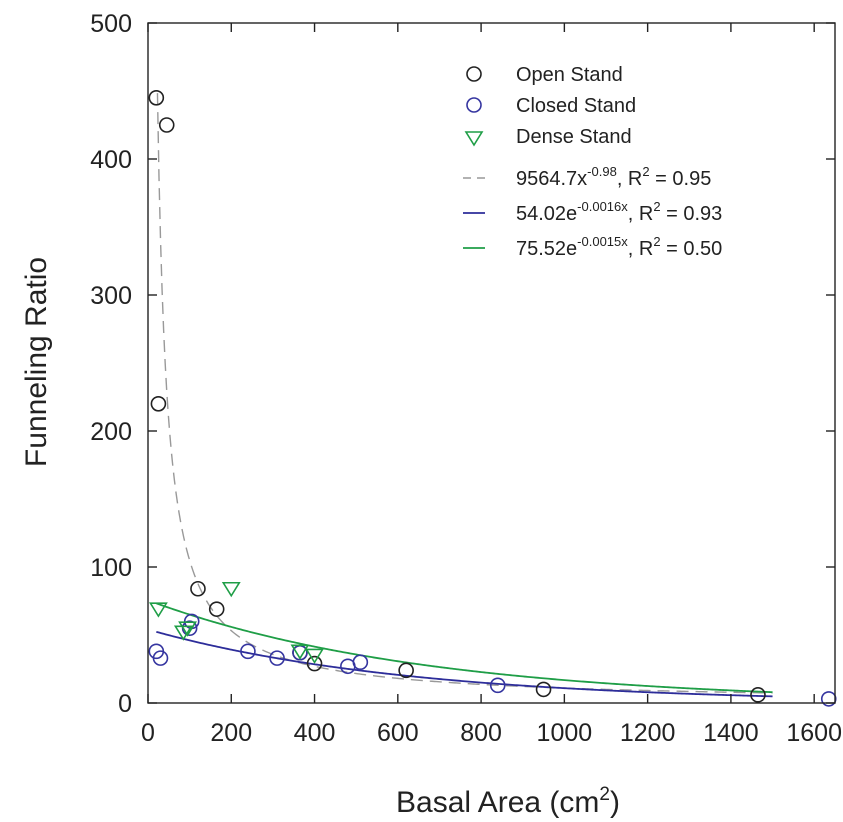 The image size is (843, 822). Describe the element at coordinates (731, 733) in the screenshot. I see `x-tick-label: 1400` at that location.